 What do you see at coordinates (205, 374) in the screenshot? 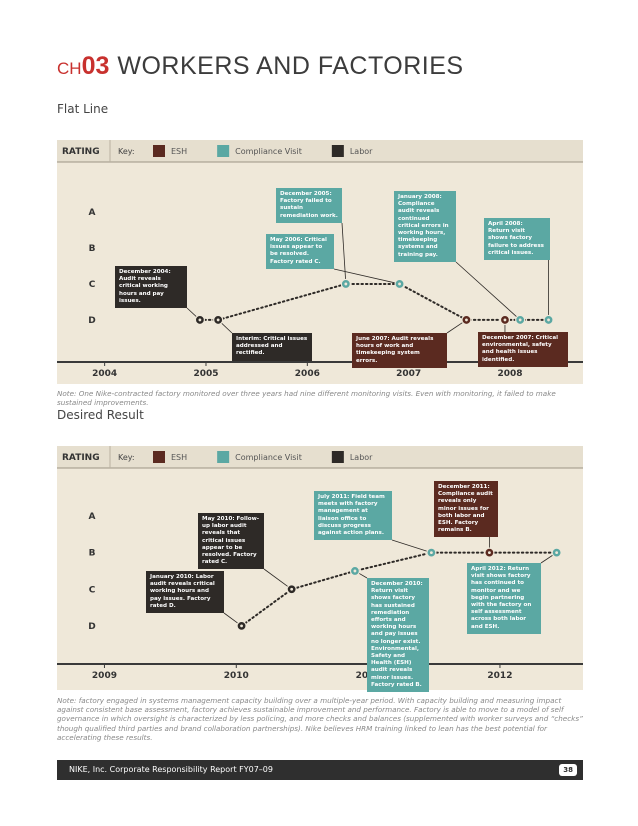
I see `x-tick-label: 2005` at bounding box center [205, 374].